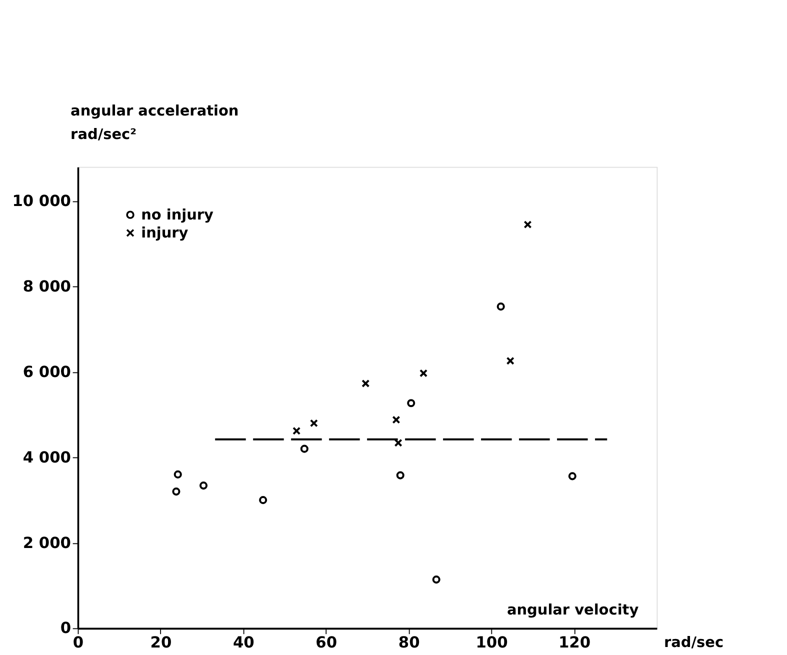  Describe the element at coordinates (409, 643) in the screenshot. I see `x-tick-label: 80` at that location.